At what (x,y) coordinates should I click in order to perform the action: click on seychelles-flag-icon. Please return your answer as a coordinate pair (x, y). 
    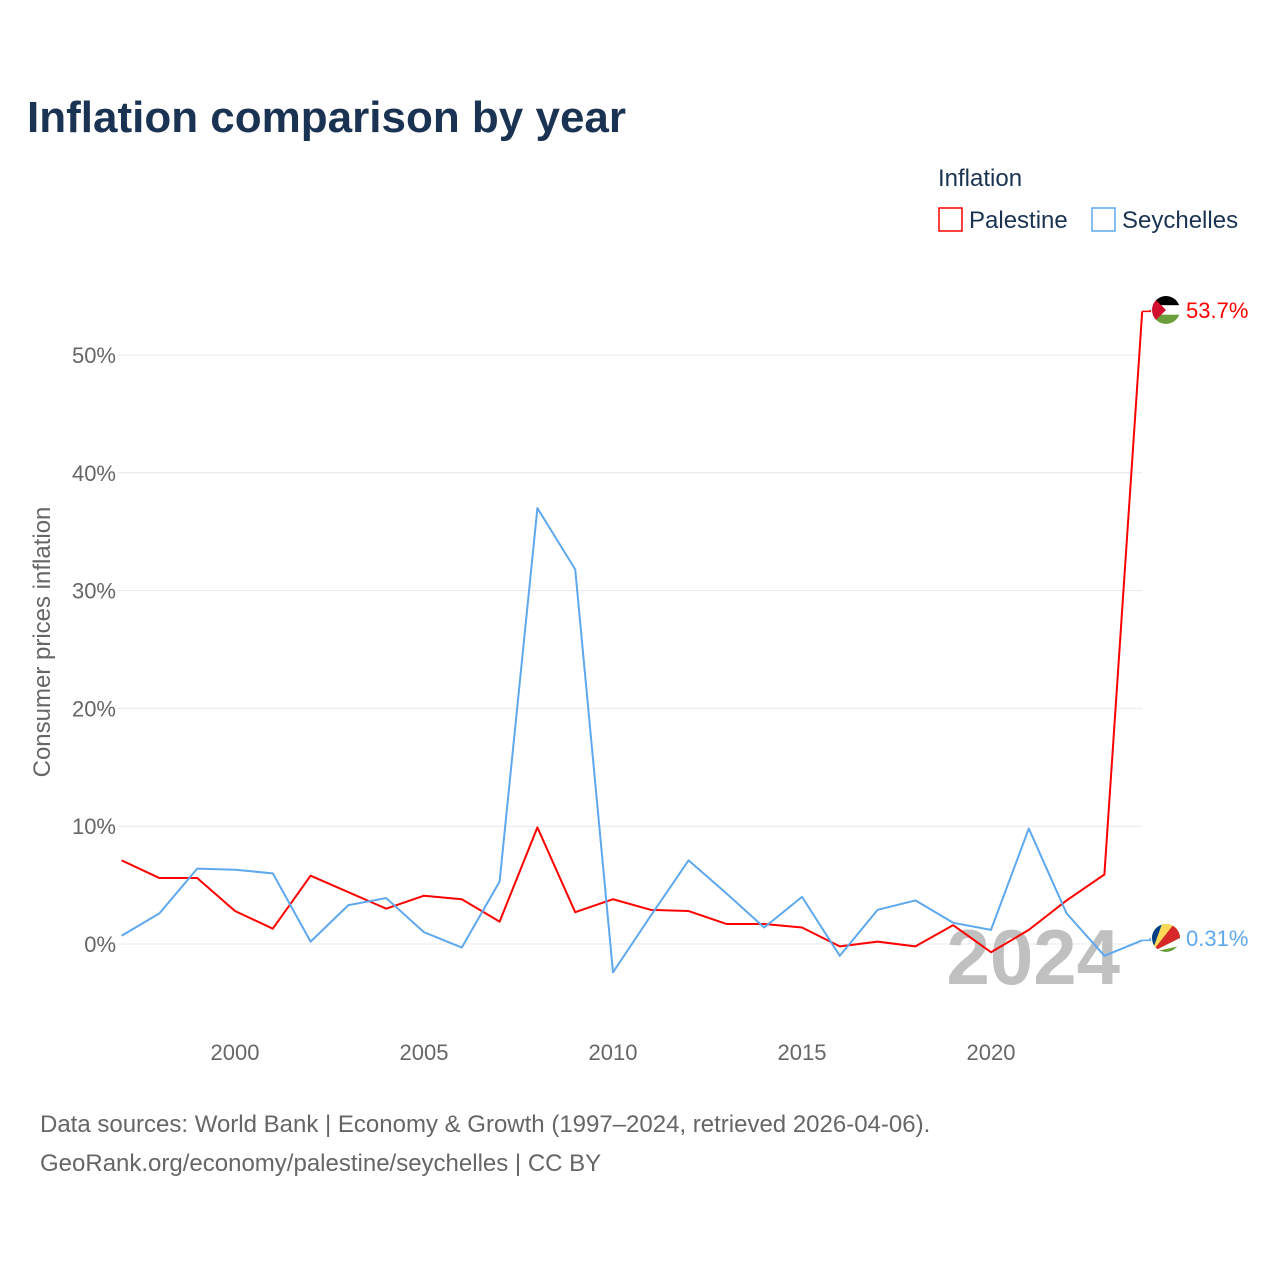
    Looking at the image, I should click on (1166, 938).